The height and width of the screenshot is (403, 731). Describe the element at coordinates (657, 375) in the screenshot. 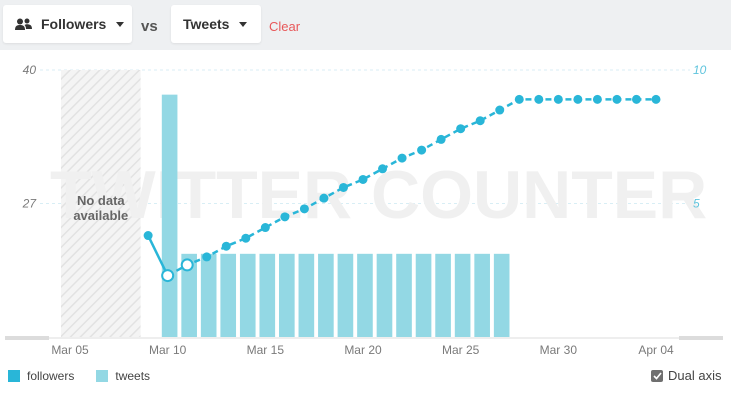

I see `checkbox-checked-icon` at that location.